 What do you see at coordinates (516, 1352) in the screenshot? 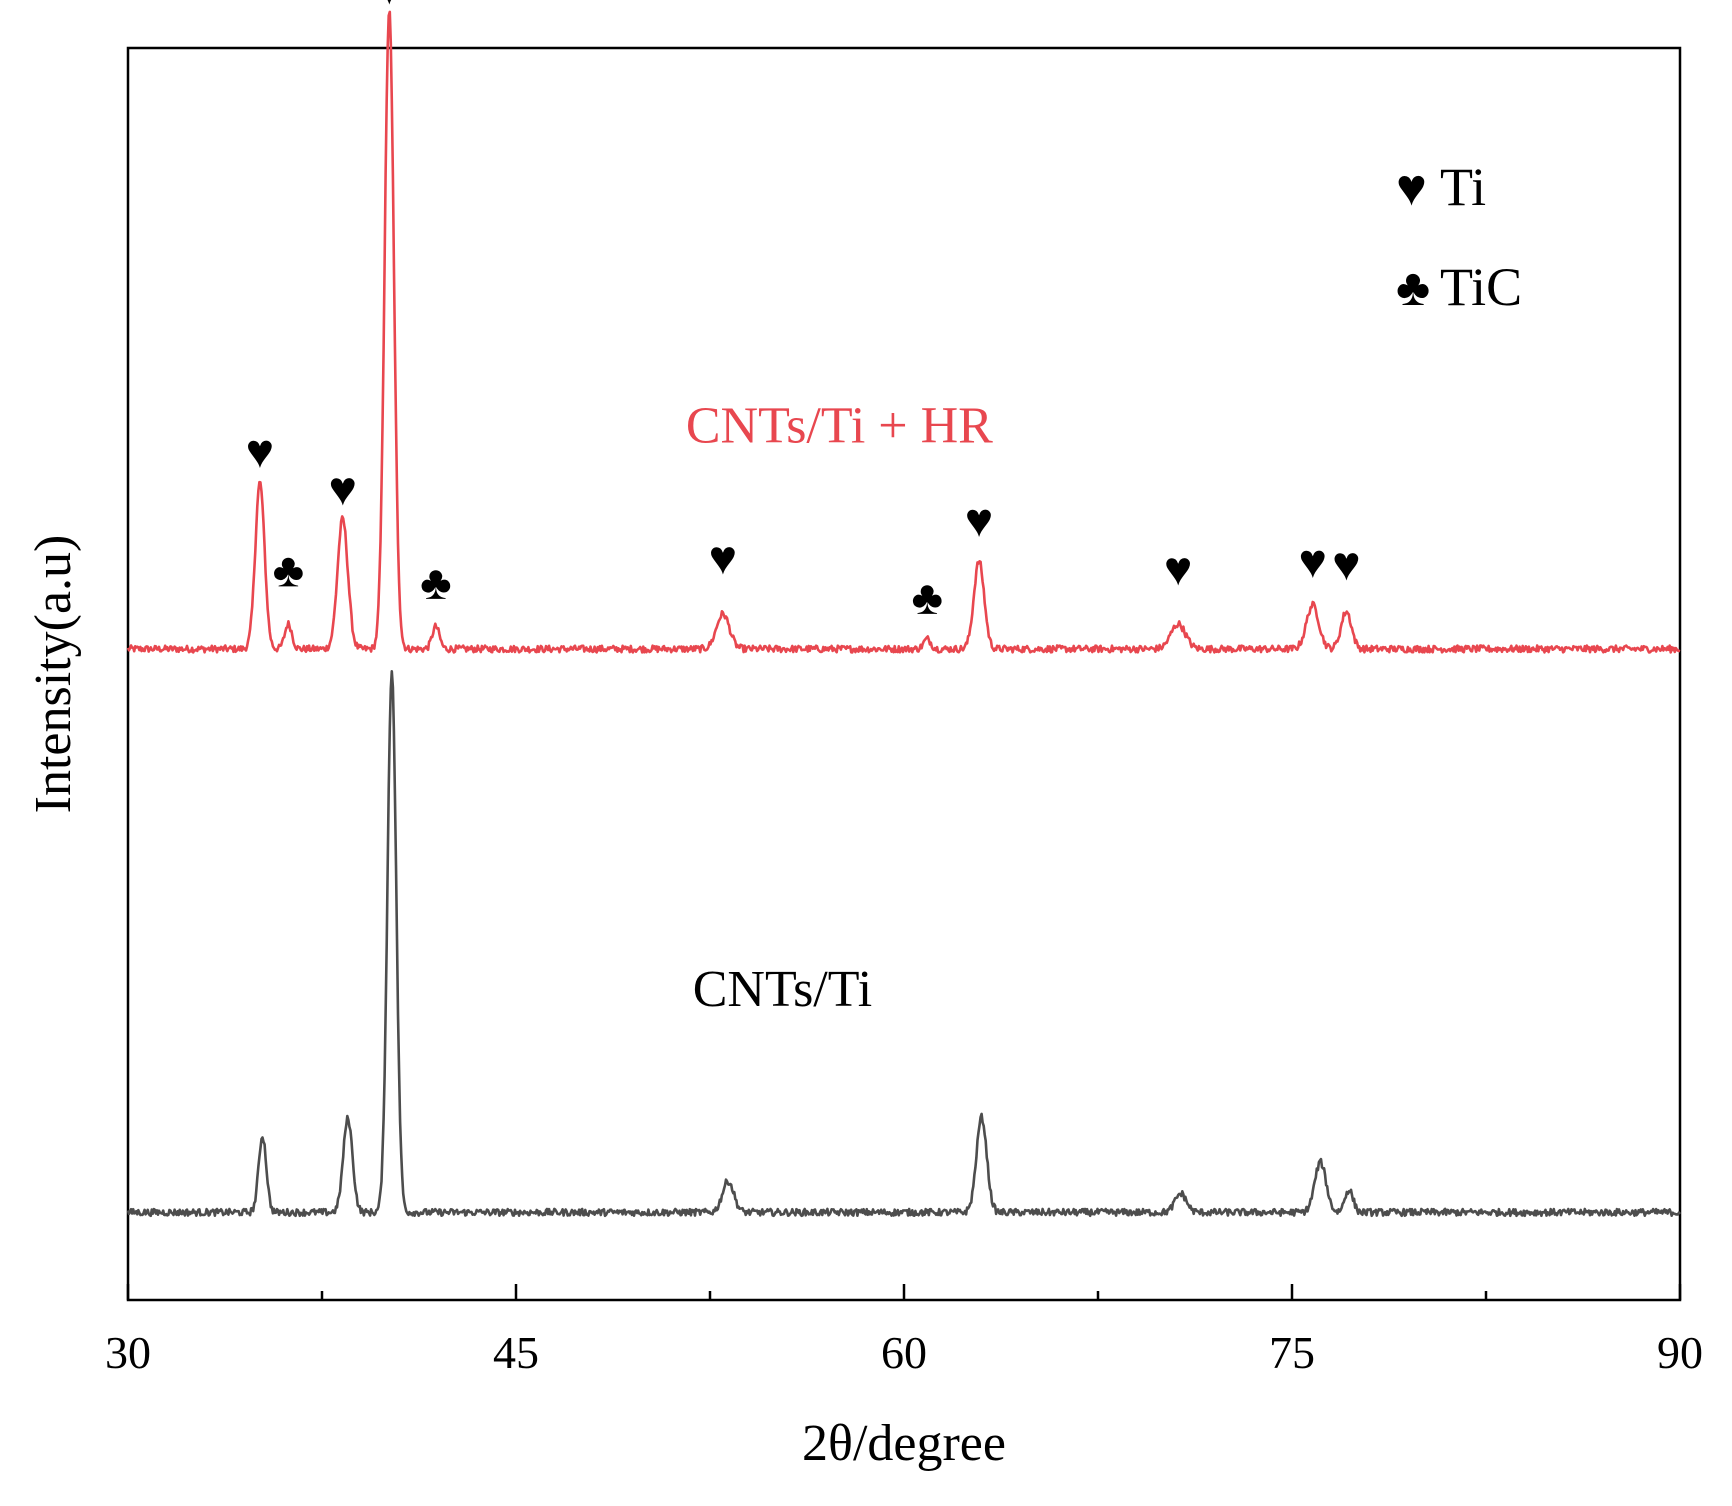
I see `x-tick-label: 45` at bounding box center [516, 1352].